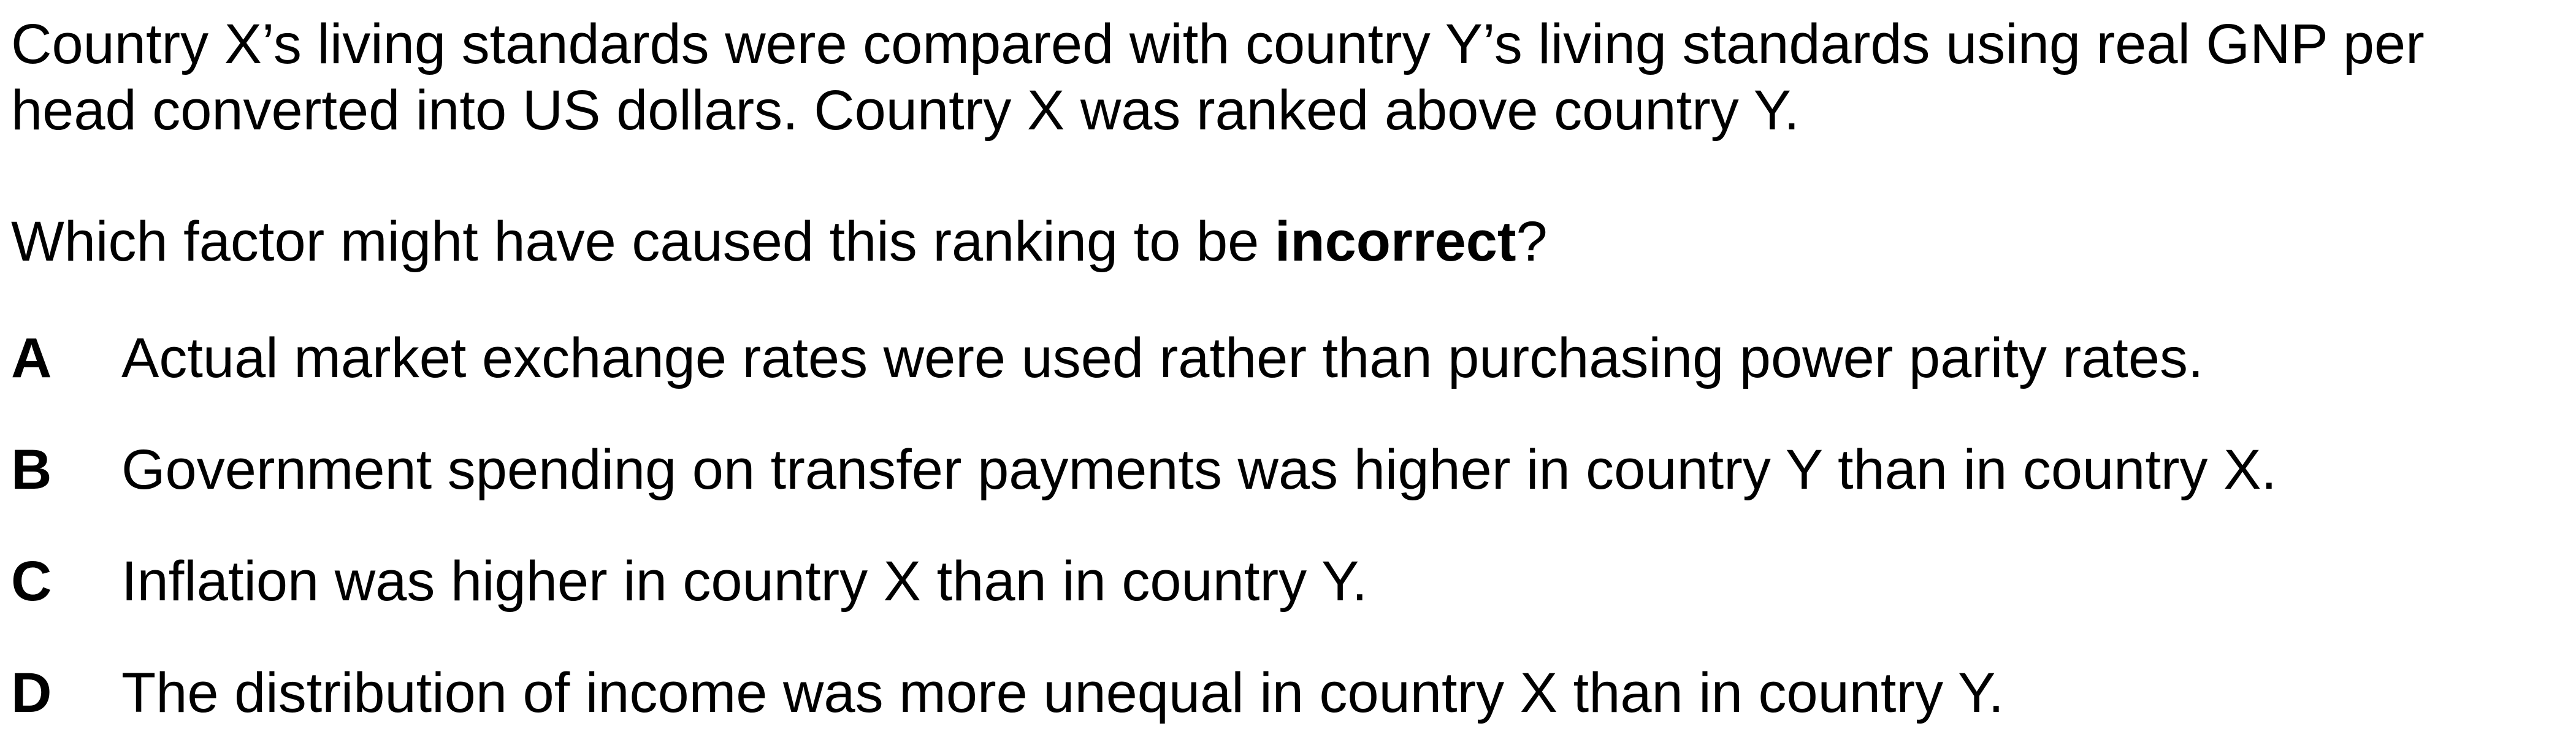 This screenshot has width=2576, height=734. Describe the element at coordinates (31, 469) in the screenshot. I see `option-letter: B` at that location.